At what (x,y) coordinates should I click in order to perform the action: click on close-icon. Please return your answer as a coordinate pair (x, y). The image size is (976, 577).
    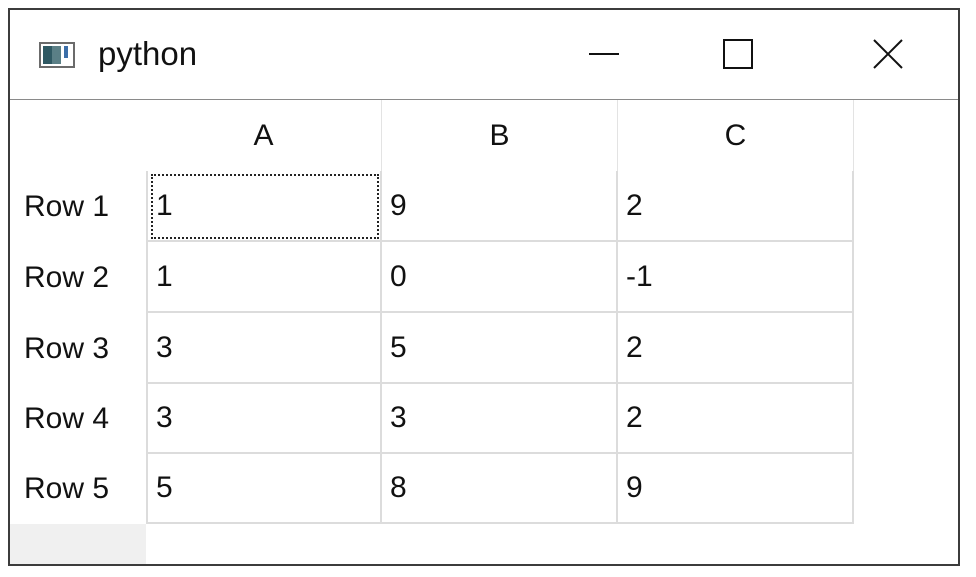
    Looking at the image, I should click on (888, 54).